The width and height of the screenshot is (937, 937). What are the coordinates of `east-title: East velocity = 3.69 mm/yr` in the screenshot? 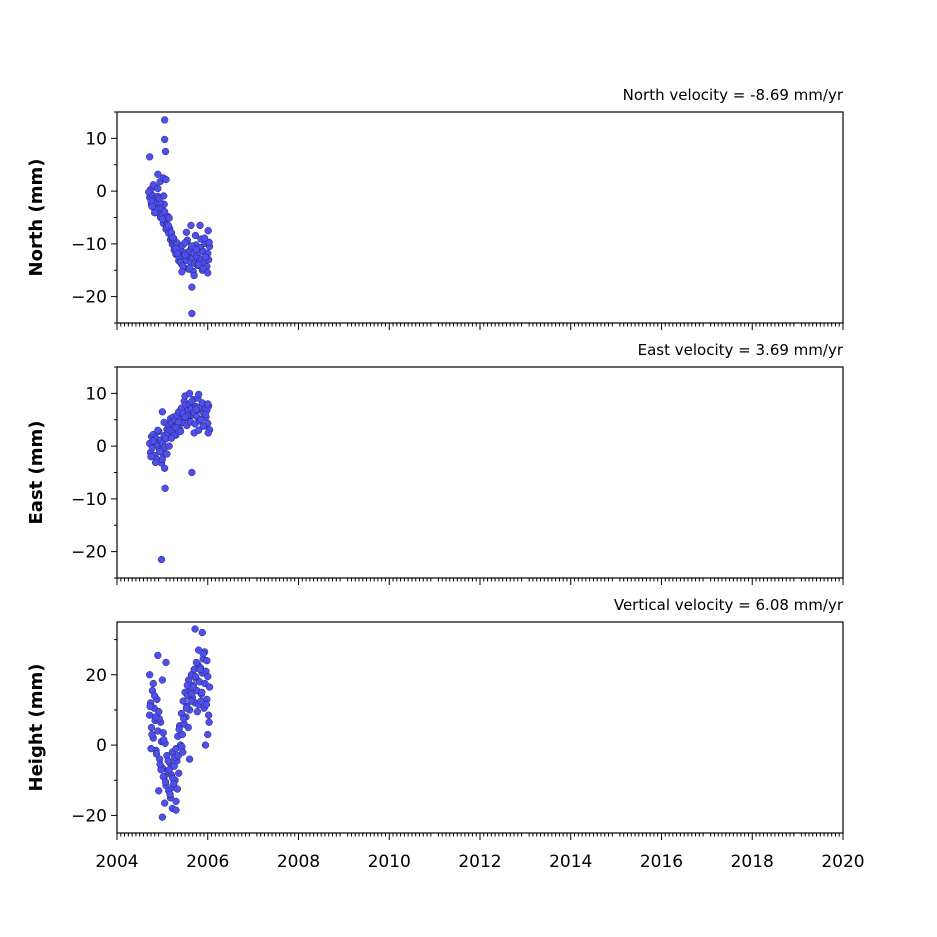 It's located at (741, 350).